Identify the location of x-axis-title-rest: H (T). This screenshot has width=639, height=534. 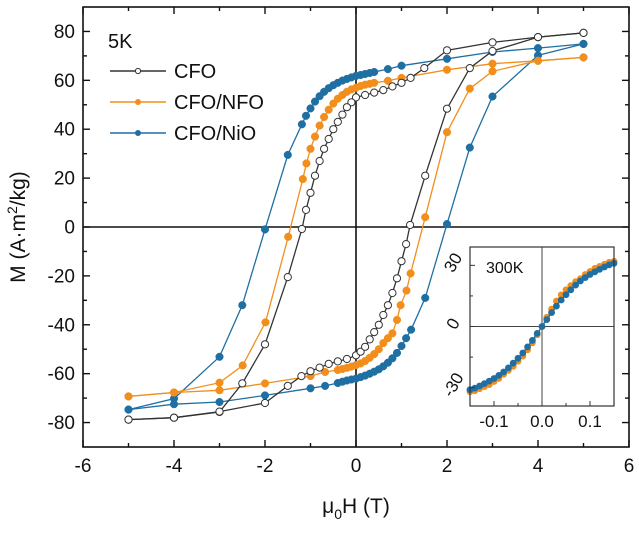
(366, 506).